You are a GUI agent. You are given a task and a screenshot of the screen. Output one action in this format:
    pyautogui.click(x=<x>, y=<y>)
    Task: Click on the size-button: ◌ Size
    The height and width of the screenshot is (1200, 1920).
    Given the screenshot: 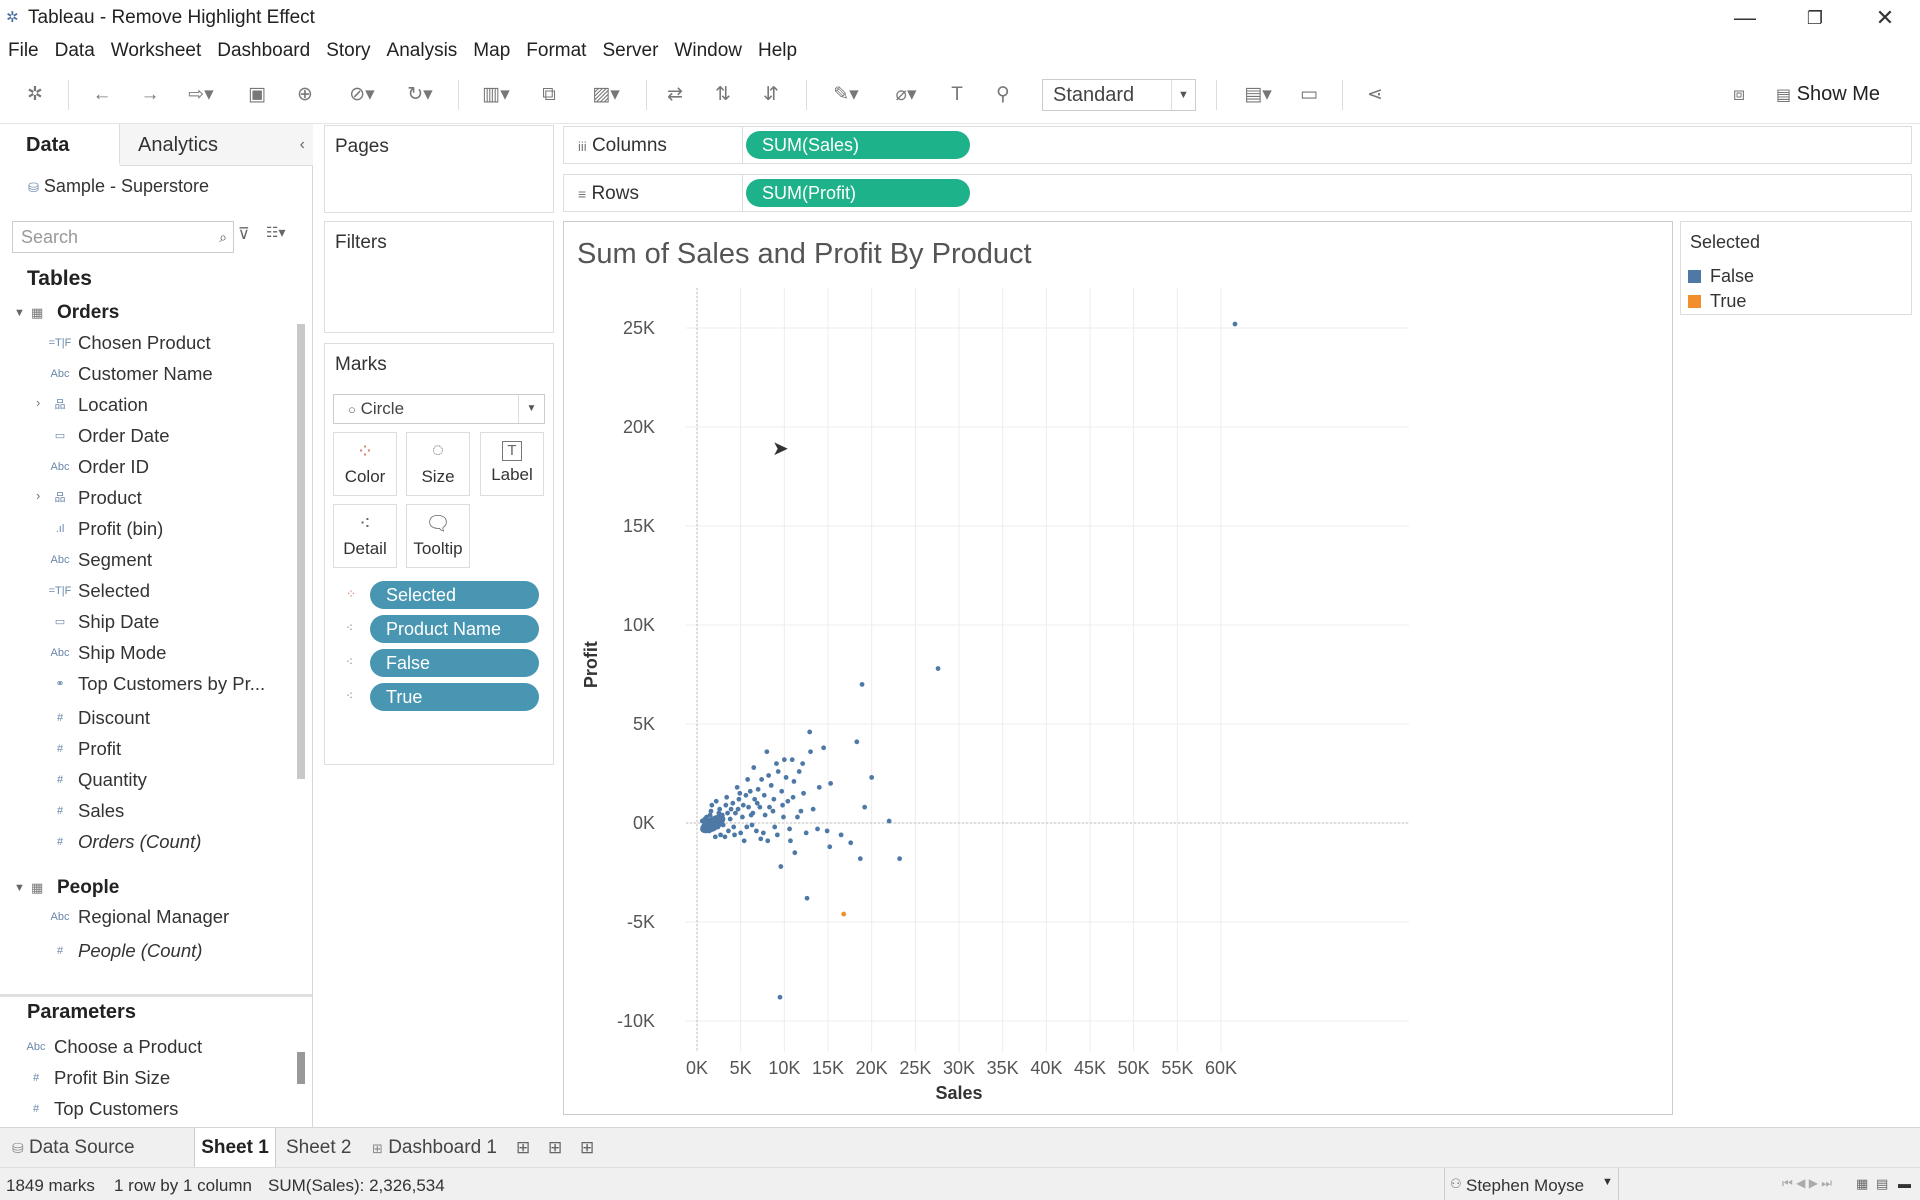 What is the action you would take?
    pyautogui.click(x=438, y=464)
    